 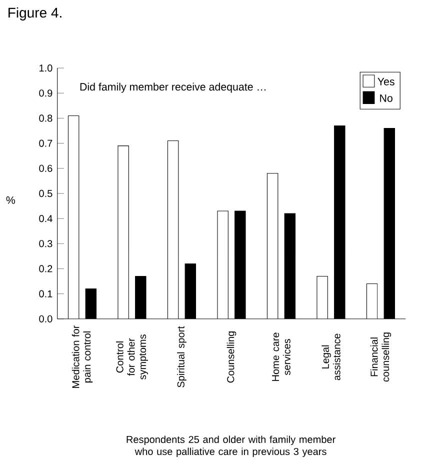 What do you see at coordinates (132, 357) in the screenshot?
I see `x-tick-label: Control for other symptoms` at bounding box center [132, 357].